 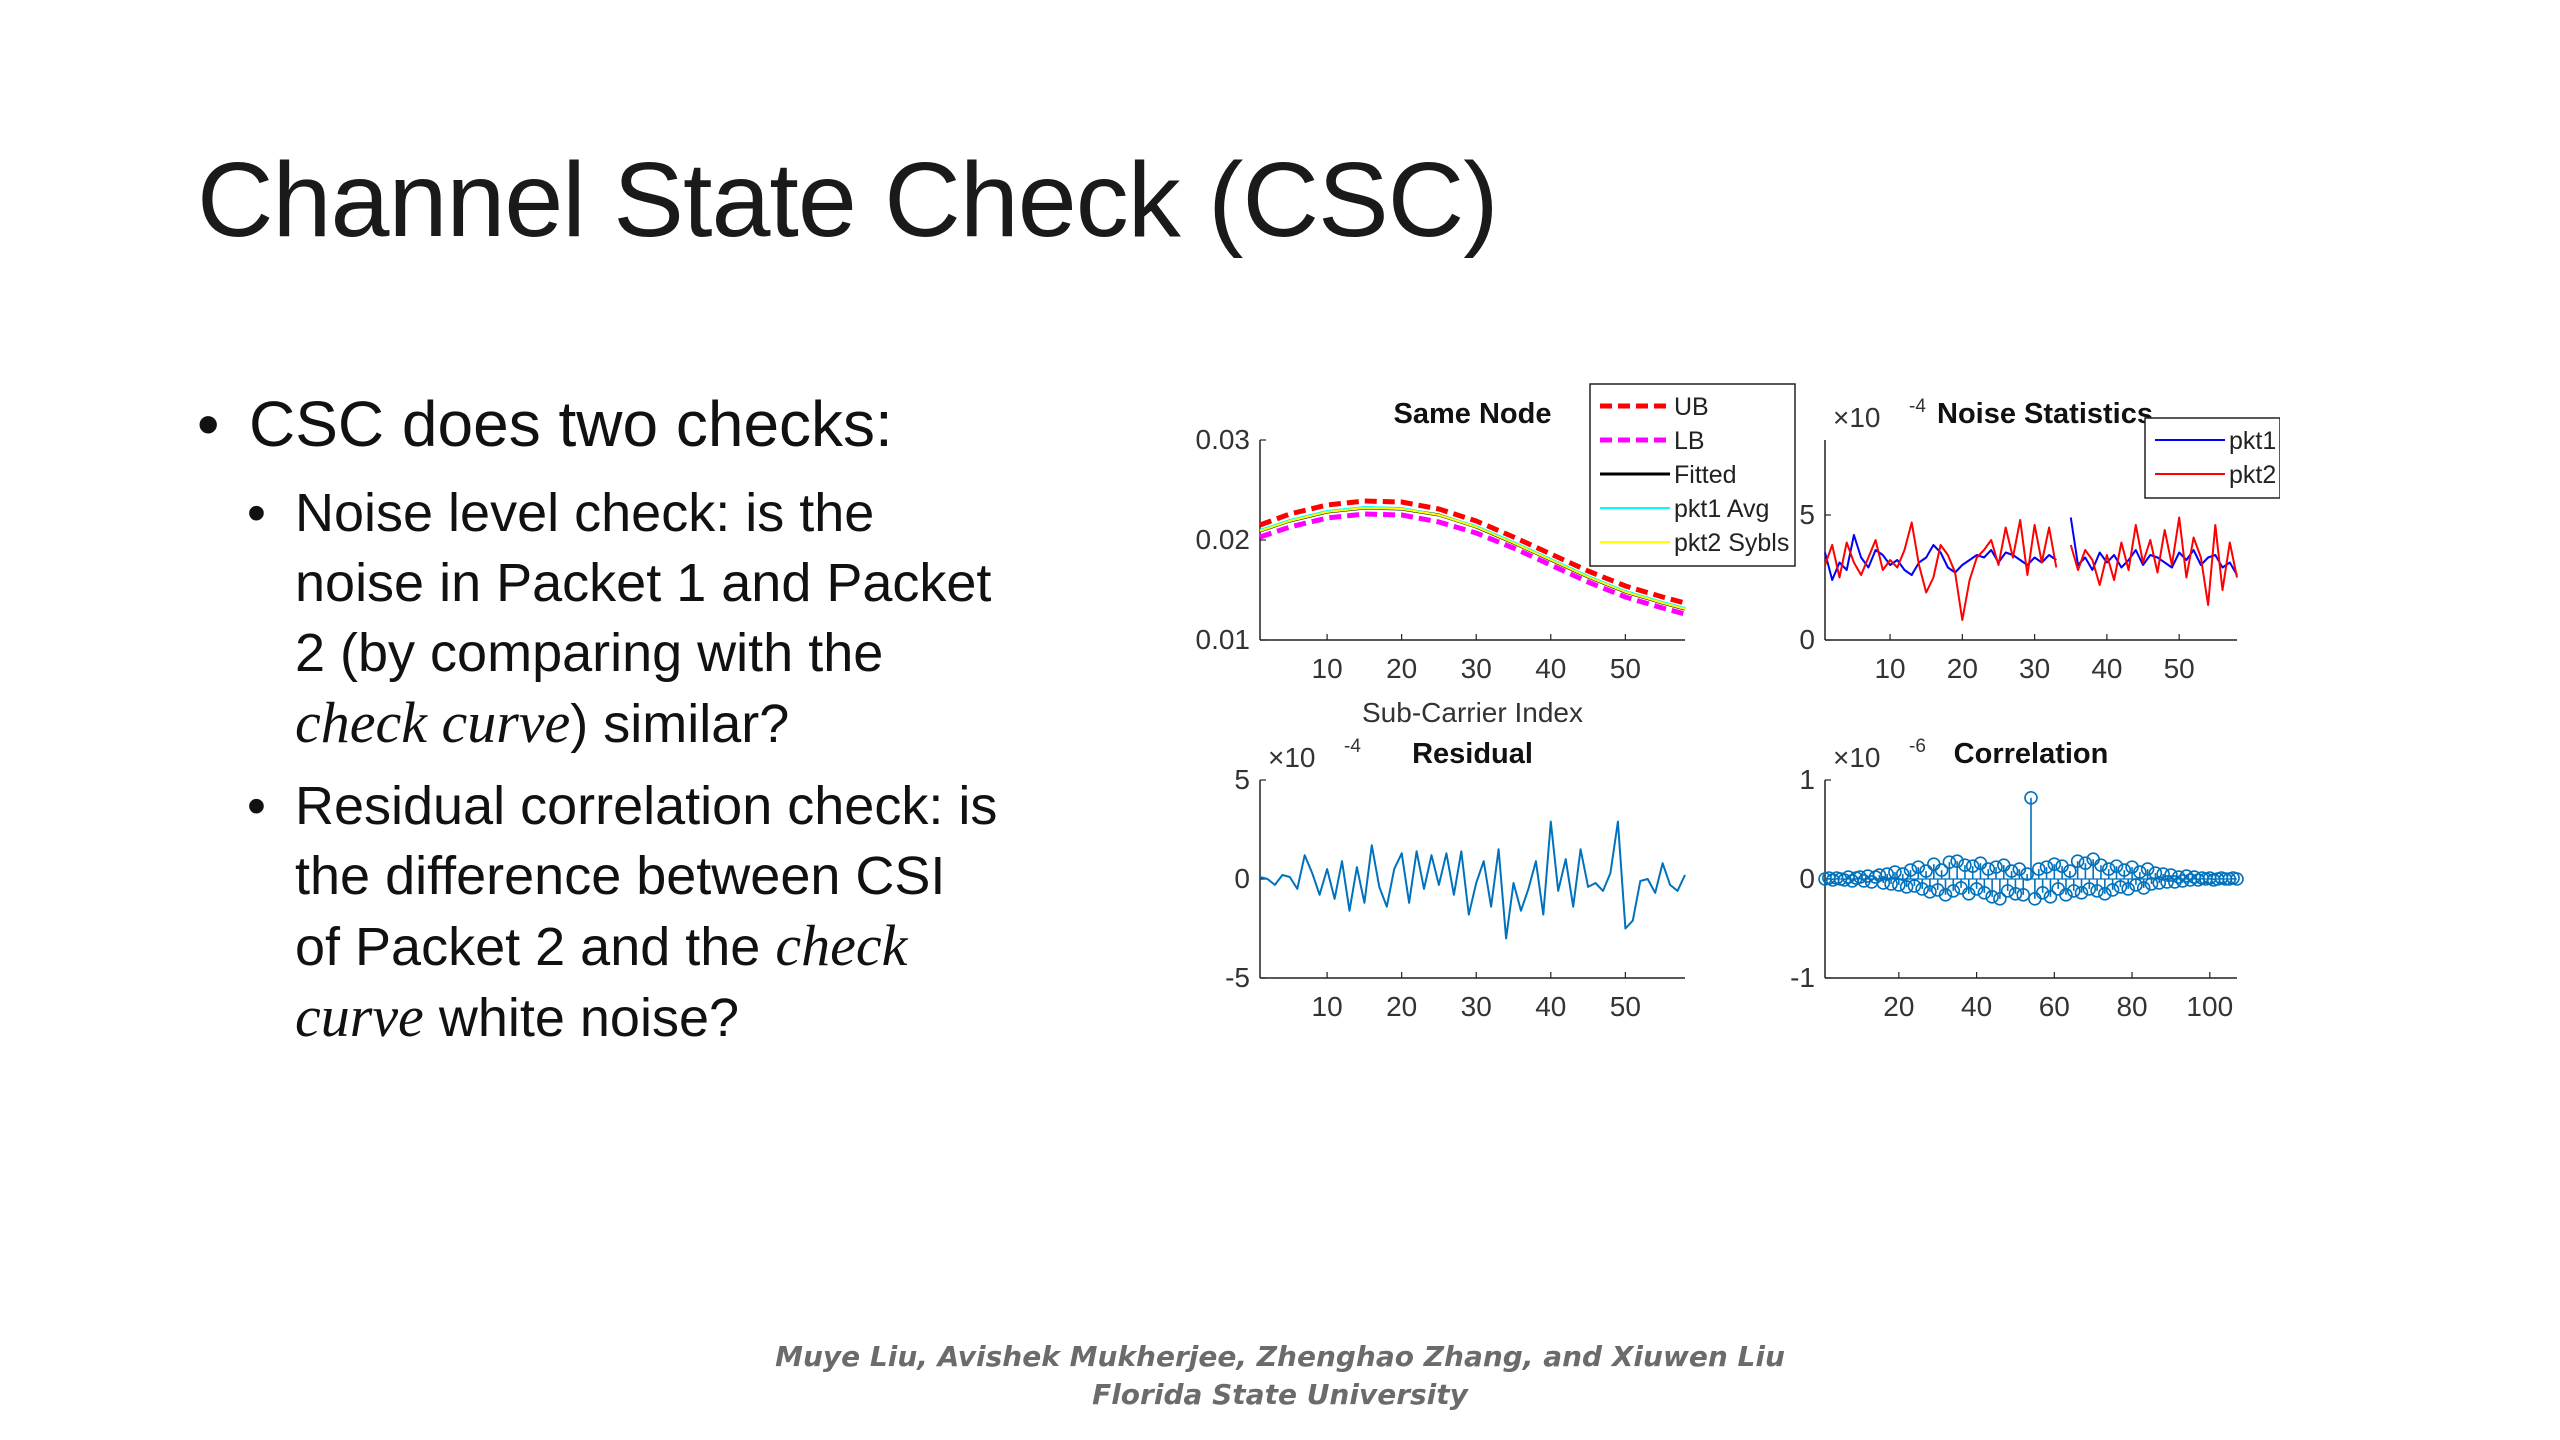 What do you see at coordinates (1223, 539) in the screenshot?
I see `same-node-y-tick-label: 0.02` at bounding box center [1223, 539].